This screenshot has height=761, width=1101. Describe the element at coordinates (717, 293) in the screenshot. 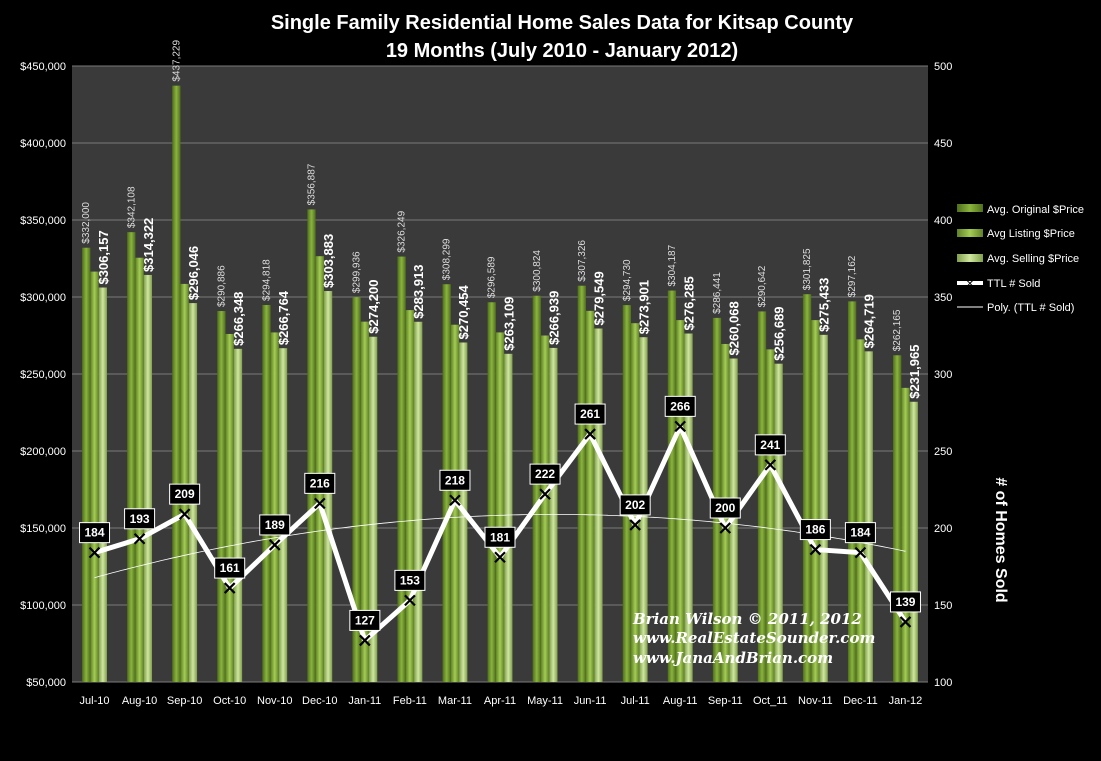

I see `original-price-label: $286,441` at that location.